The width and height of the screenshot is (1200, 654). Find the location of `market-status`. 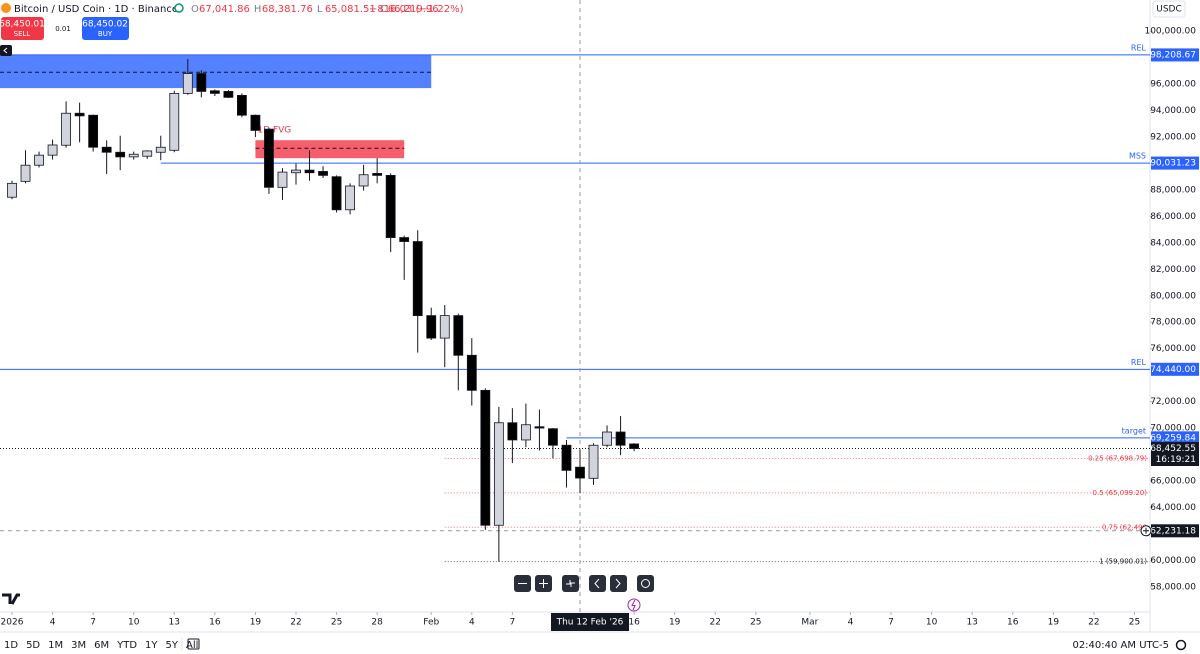

market-status is located at coordinates (179, 8).